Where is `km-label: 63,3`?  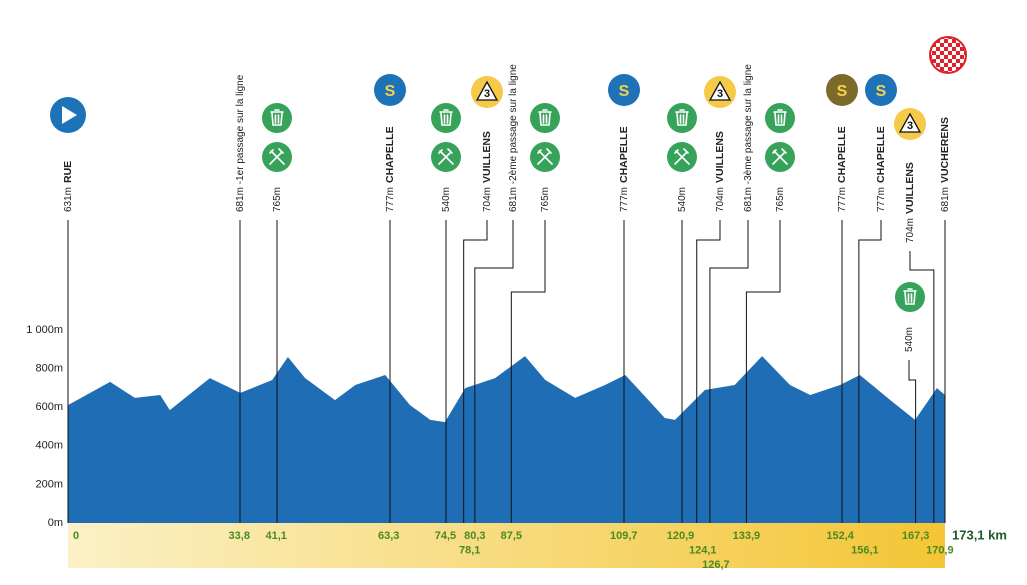 km-label: 63,3 is located at coordinates (388, 536).